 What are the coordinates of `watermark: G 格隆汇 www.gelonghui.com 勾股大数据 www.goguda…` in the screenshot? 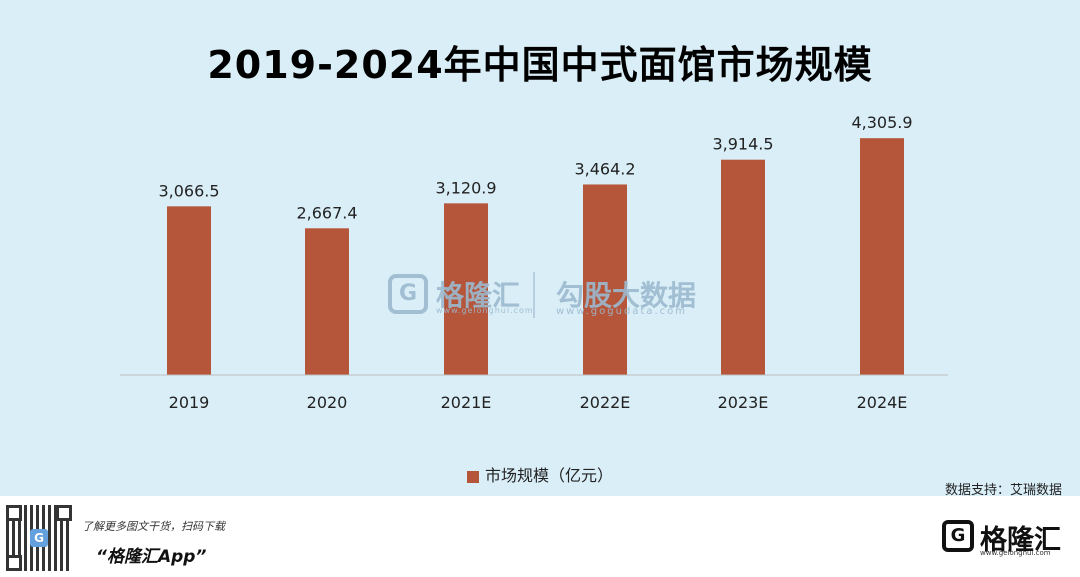 It's located at (548, 297).